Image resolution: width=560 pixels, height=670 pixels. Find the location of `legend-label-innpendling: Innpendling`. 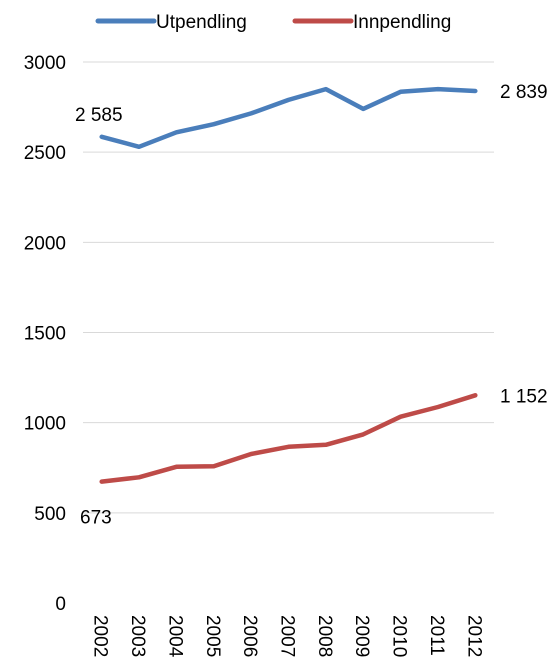

legend-label-innpendling: Innpendling is located at coordinates (402, 22).